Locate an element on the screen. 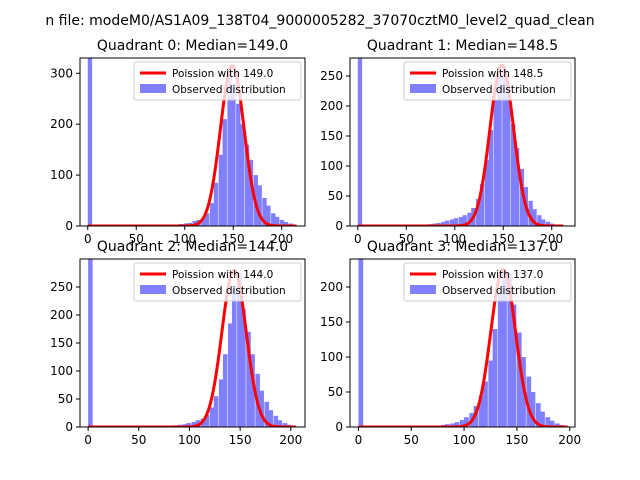  y-tick-label: 250 is located at coordinates (61, 287).